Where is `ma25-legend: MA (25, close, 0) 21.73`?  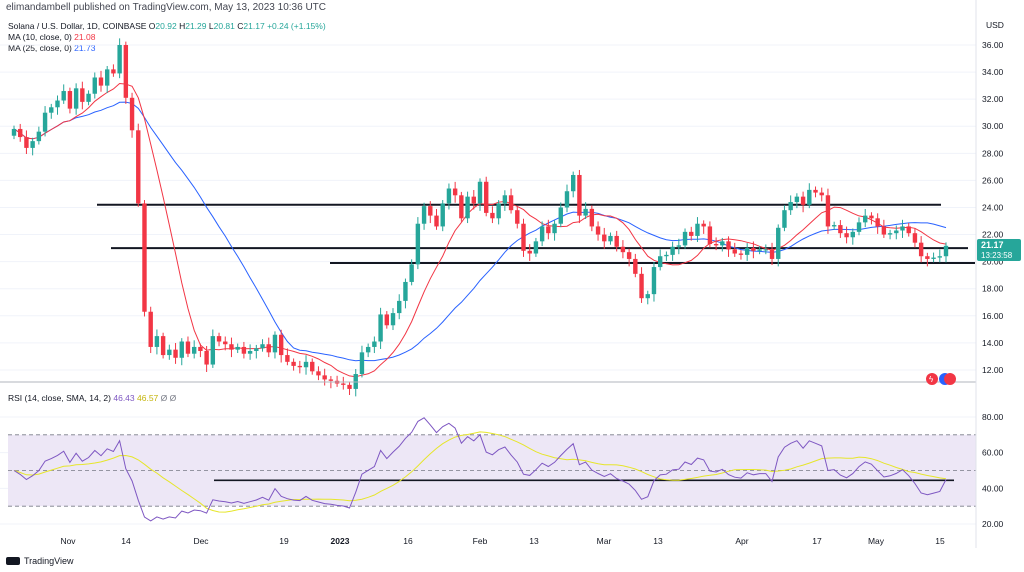
ma25-legend: MA (25, close, 0) 21.73 is located at coordinates (51, 48).